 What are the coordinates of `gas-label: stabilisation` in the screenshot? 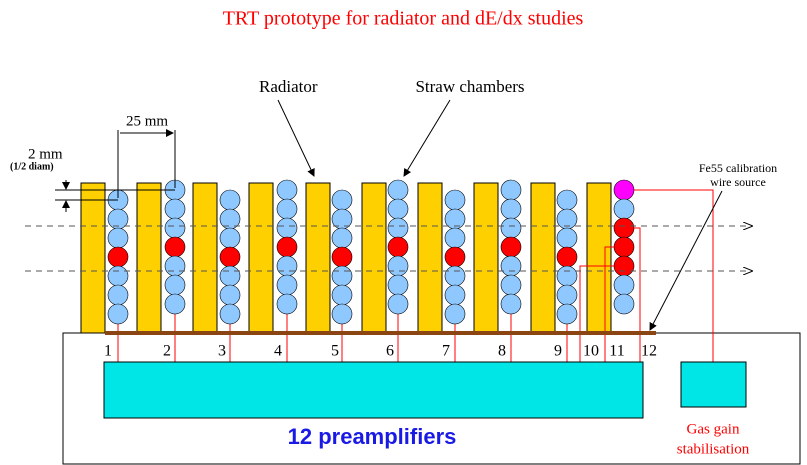 It's located at (713, 449).